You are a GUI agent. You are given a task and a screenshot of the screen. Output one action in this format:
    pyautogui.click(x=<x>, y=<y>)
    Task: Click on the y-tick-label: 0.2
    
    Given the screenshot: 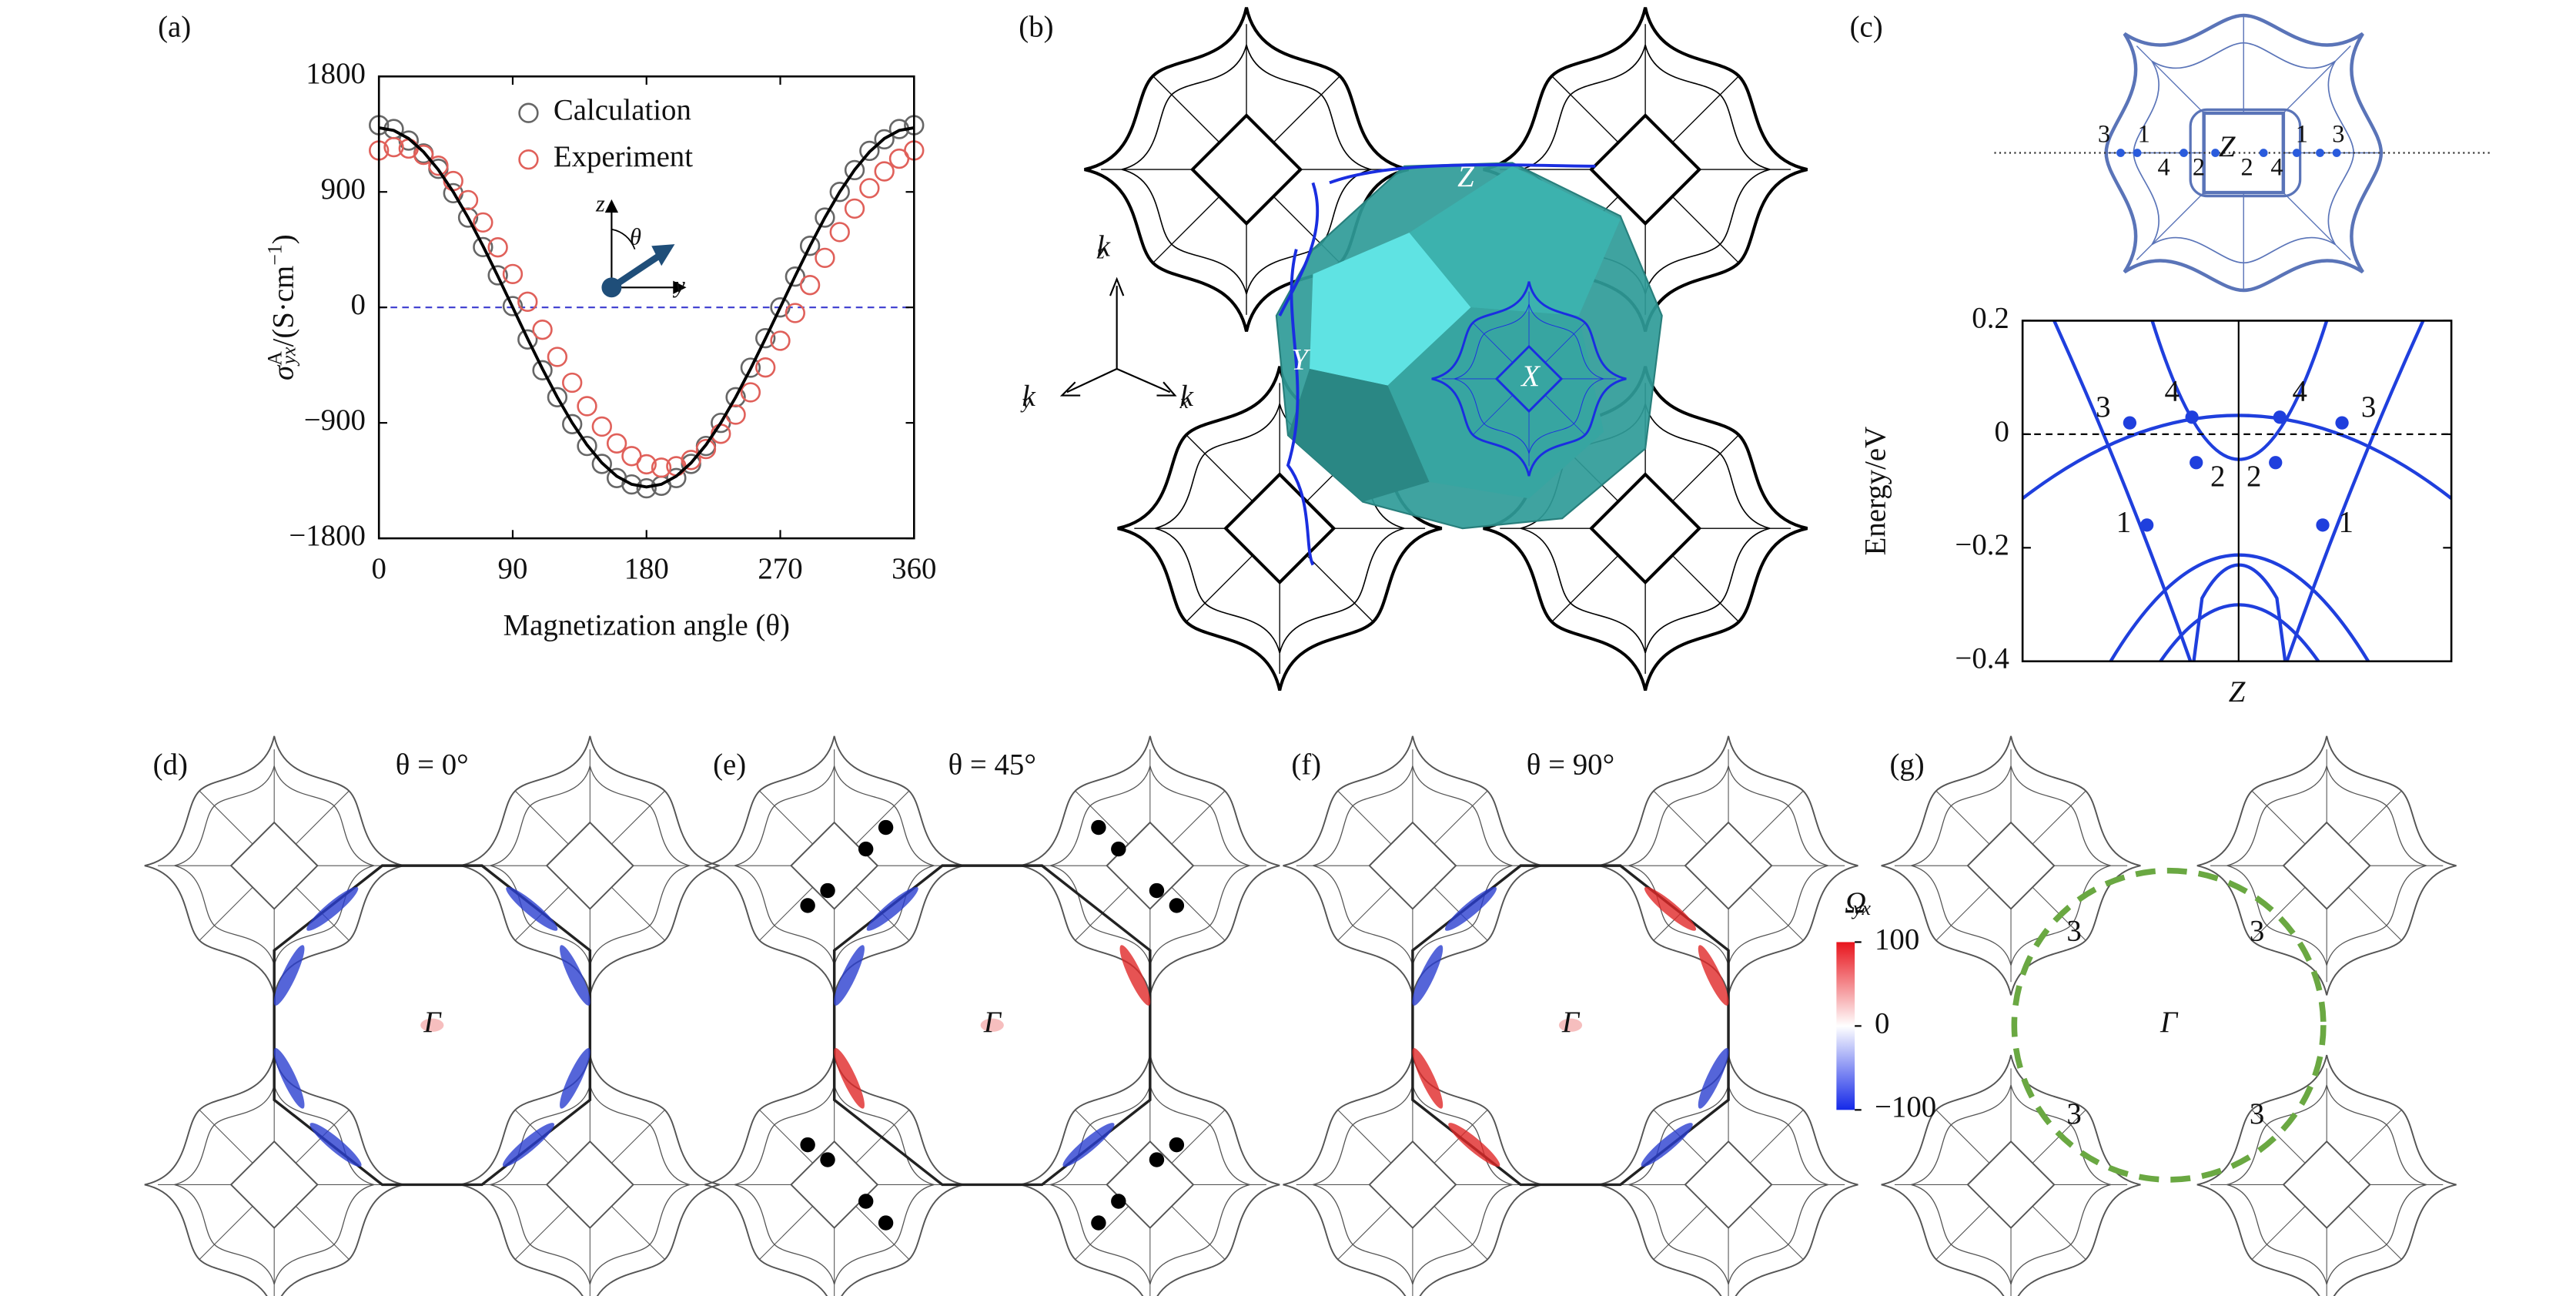 What is the action you would take?
    pyautogui.click(x=1991, y=317)
    